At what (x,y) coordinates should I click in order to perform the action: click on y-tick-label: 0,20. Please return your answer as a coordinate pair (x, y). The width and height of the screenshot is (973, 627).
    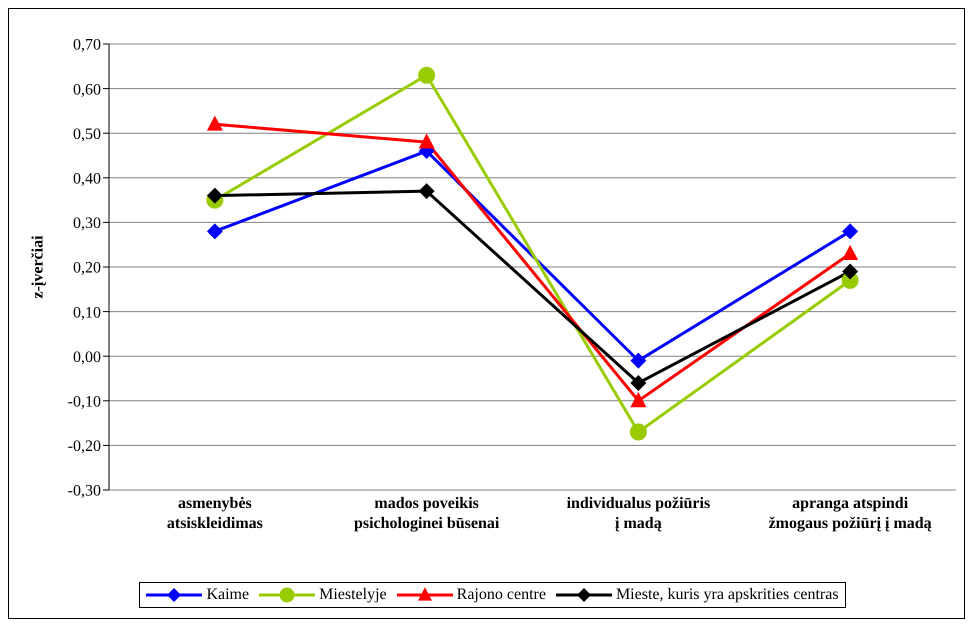
    Looking at the image, I should click on (87, 268).